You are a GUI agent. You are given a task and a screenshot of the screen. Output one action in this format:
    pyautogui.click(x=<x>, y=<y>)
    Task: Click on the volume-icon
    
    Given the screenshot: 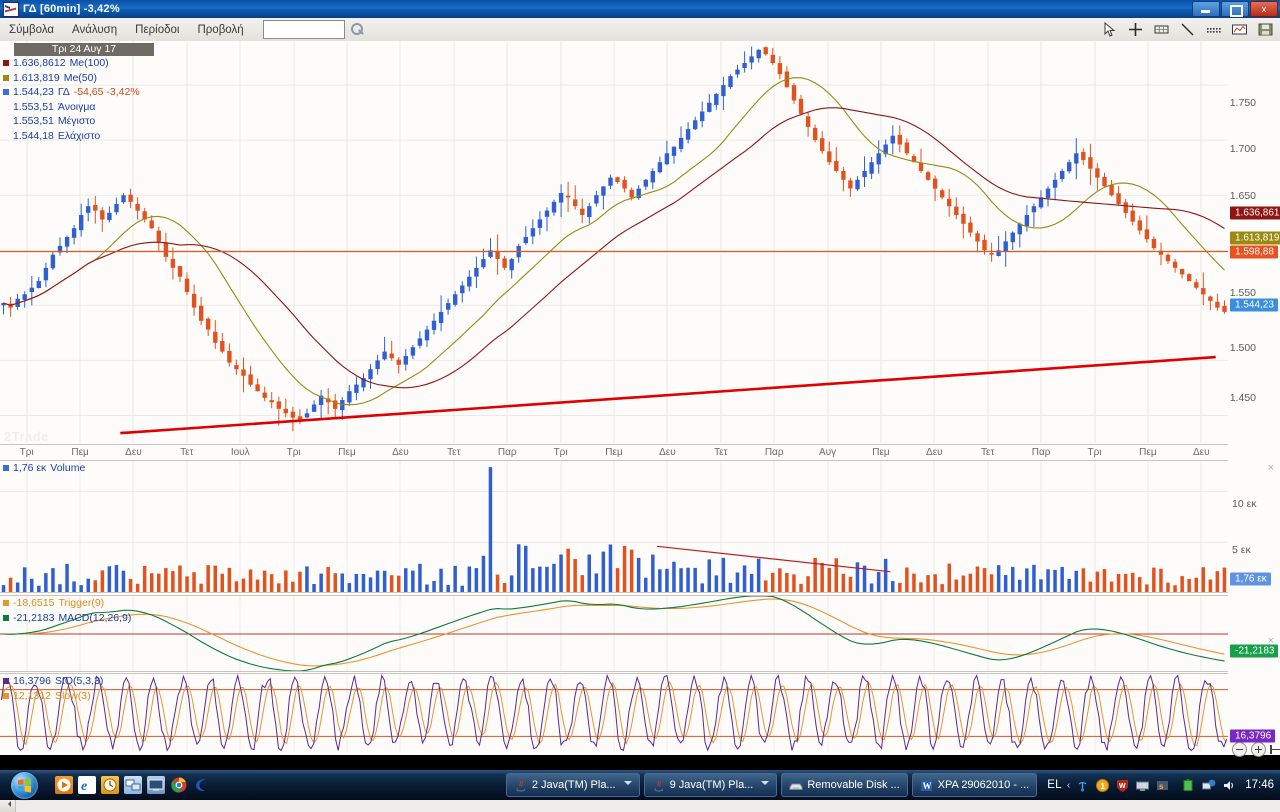 What is the action you would take?
    pyautogui.click(x=1228, y=785)
    